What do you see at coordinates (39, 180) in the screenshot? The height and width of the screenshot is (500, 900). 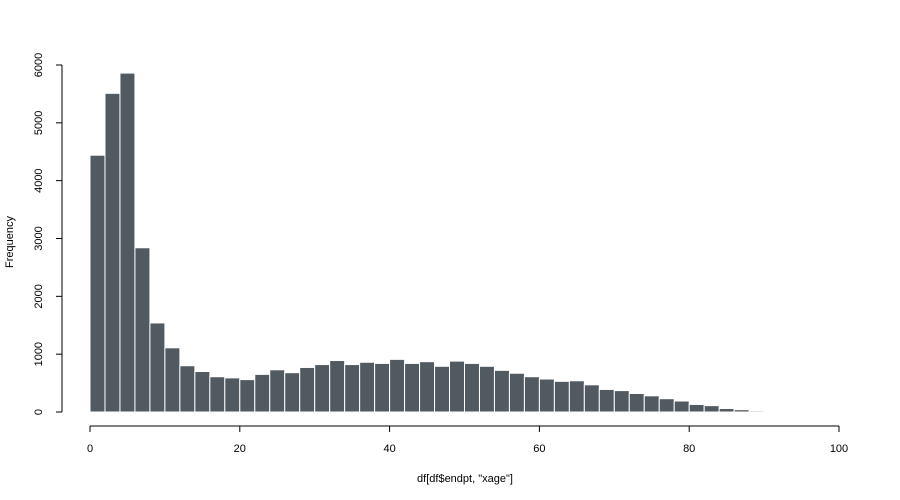 I see `y-tick-label: 4000` at bounding box center [39, 180].